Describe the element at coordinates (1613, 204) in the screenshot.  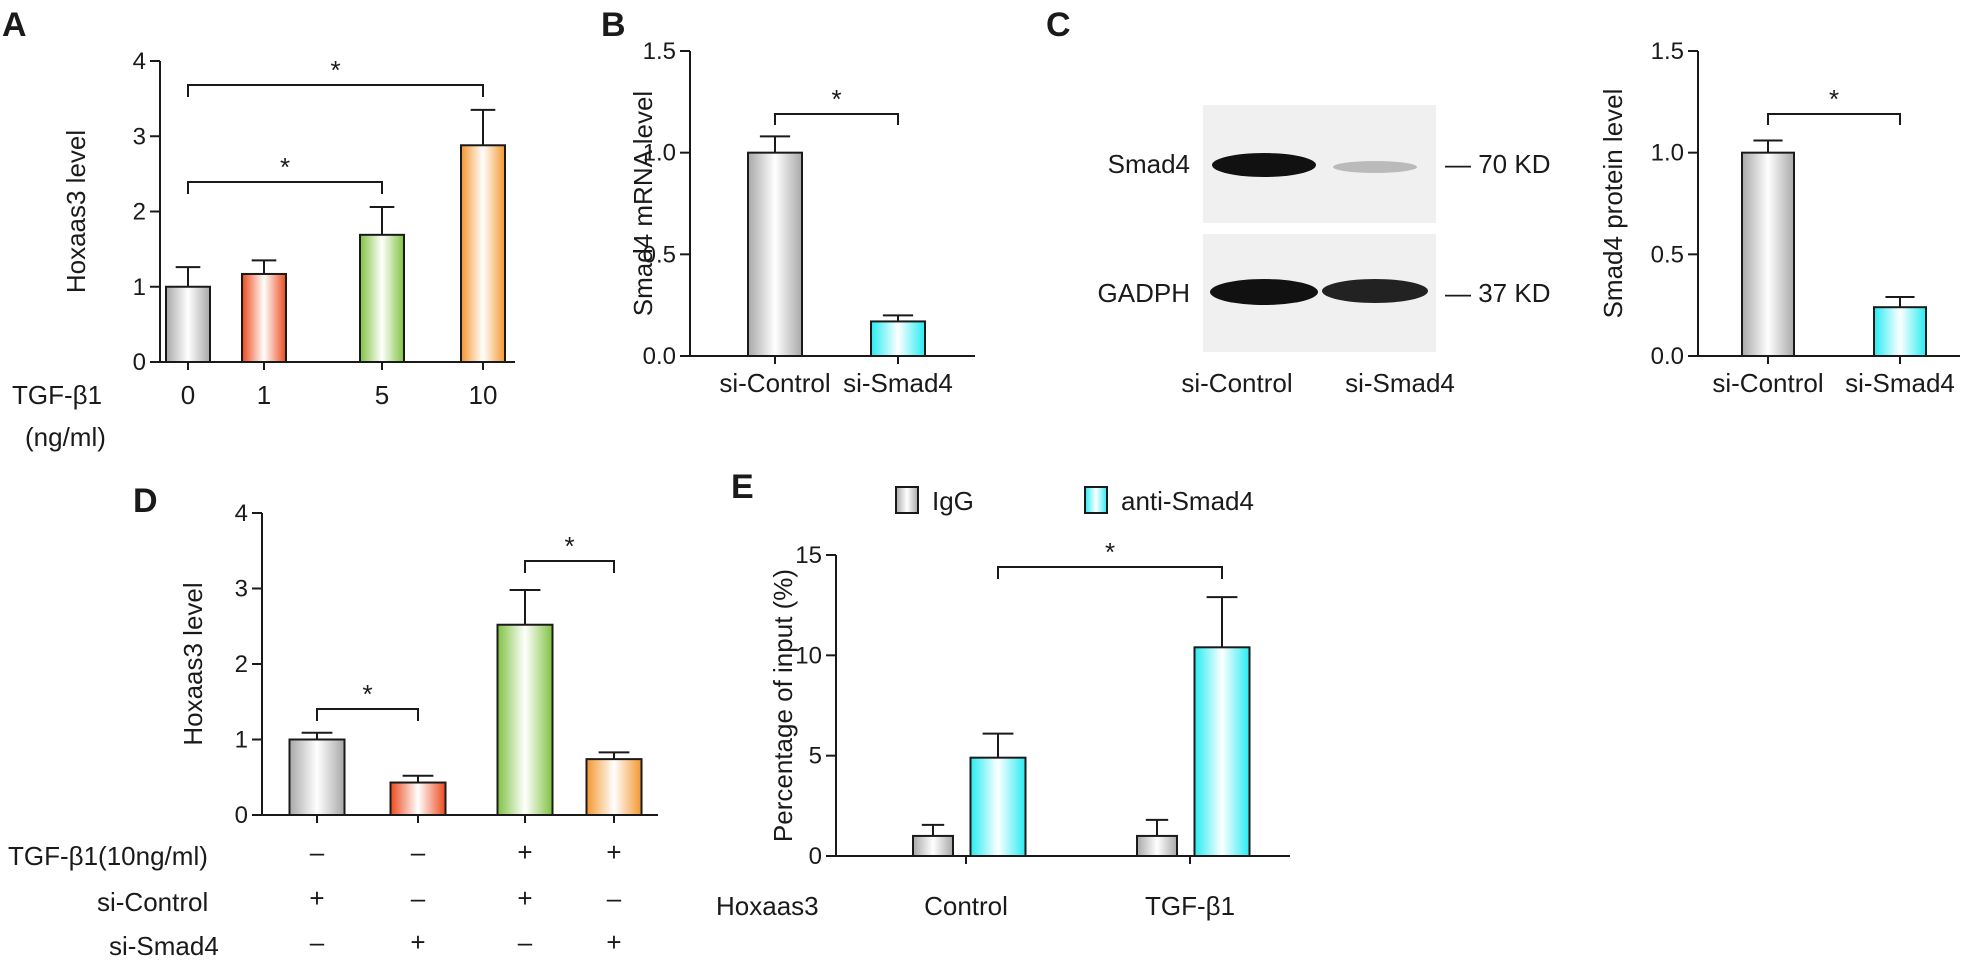
I see `panel-c-y-axis-label: Smad4 protein level` at that location.